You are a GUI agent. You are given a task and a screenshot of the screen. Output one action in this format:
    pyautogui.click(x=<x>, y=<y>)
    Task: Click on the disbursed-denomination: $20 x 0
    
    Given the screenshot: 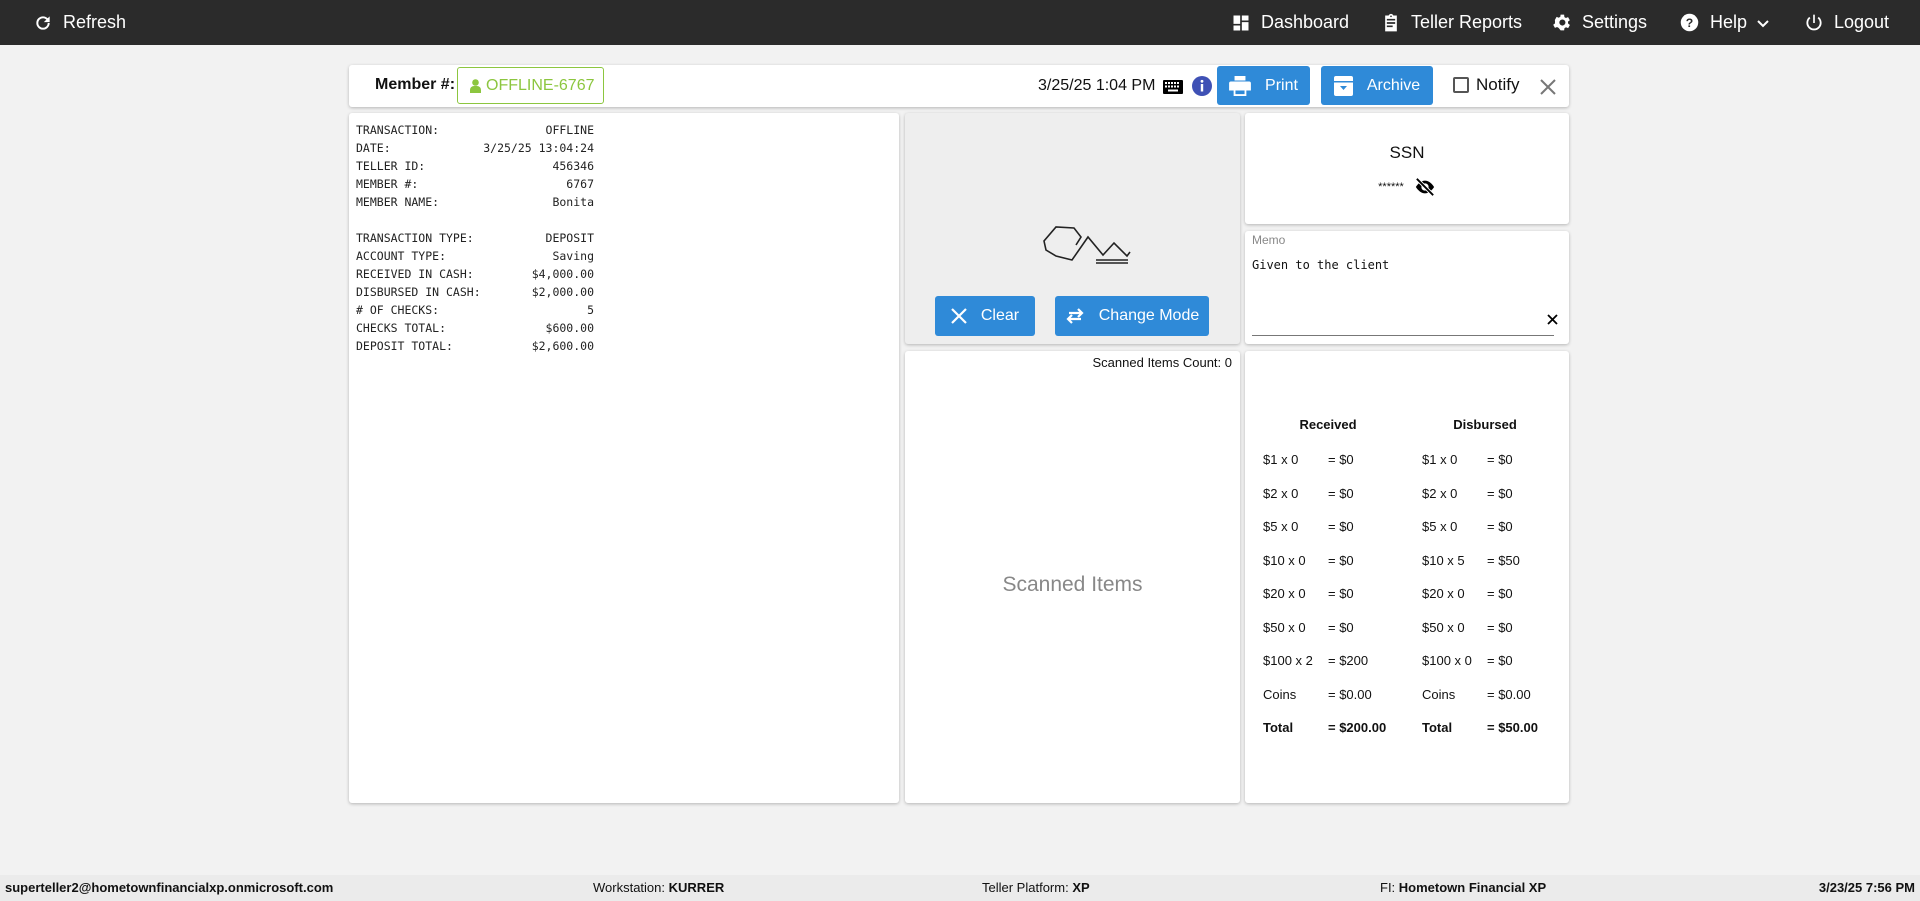 What is the action you would take?
    pyautogui.click(x=1443, y=593)
    